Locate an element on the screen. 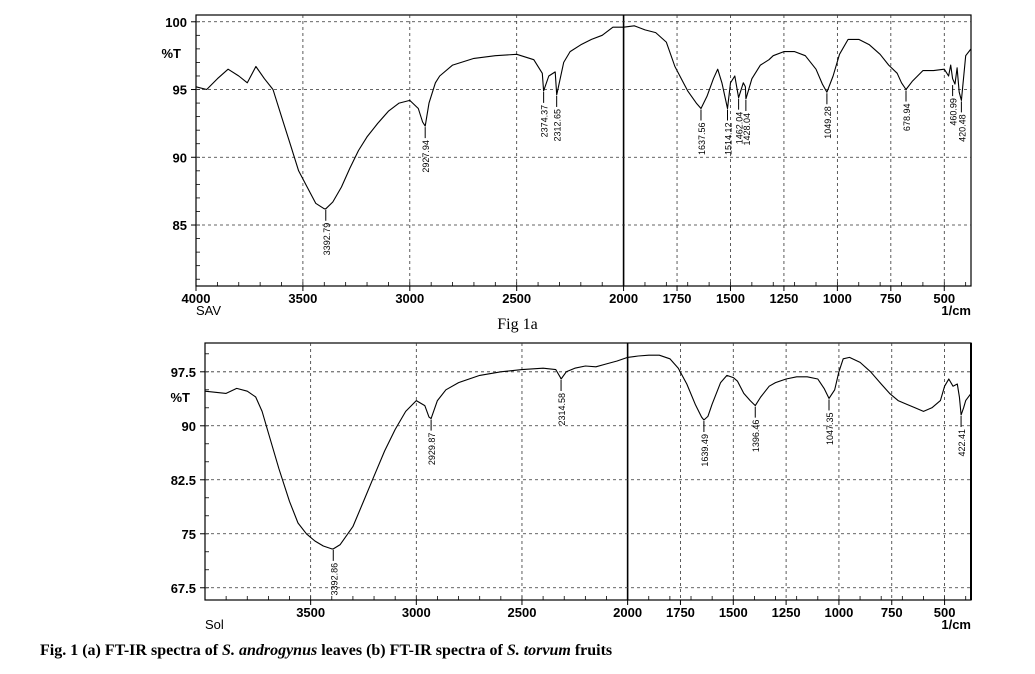 The image size is (1035, 674). y-tick-label: 100 is located at coordinates (176, 22).